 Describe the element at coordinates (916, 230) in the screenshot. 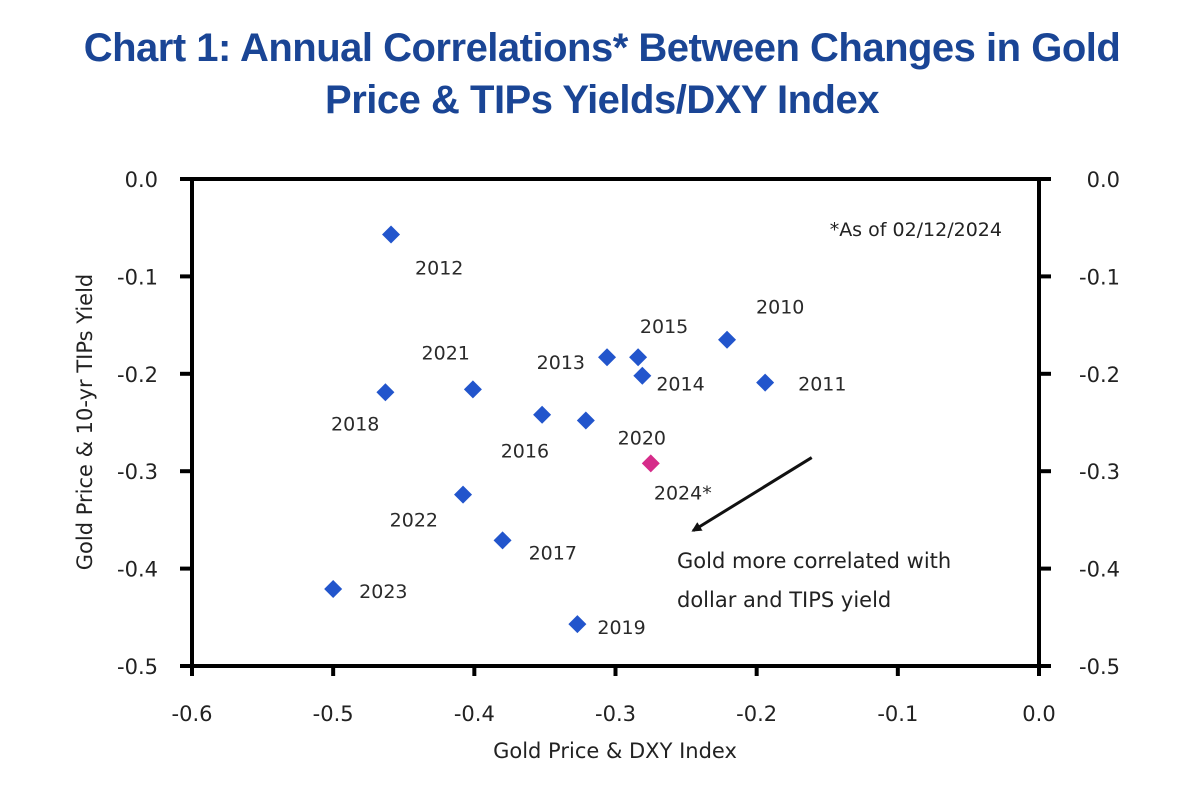

I see `as-of-note: *As of 02/12/2024` at that location.